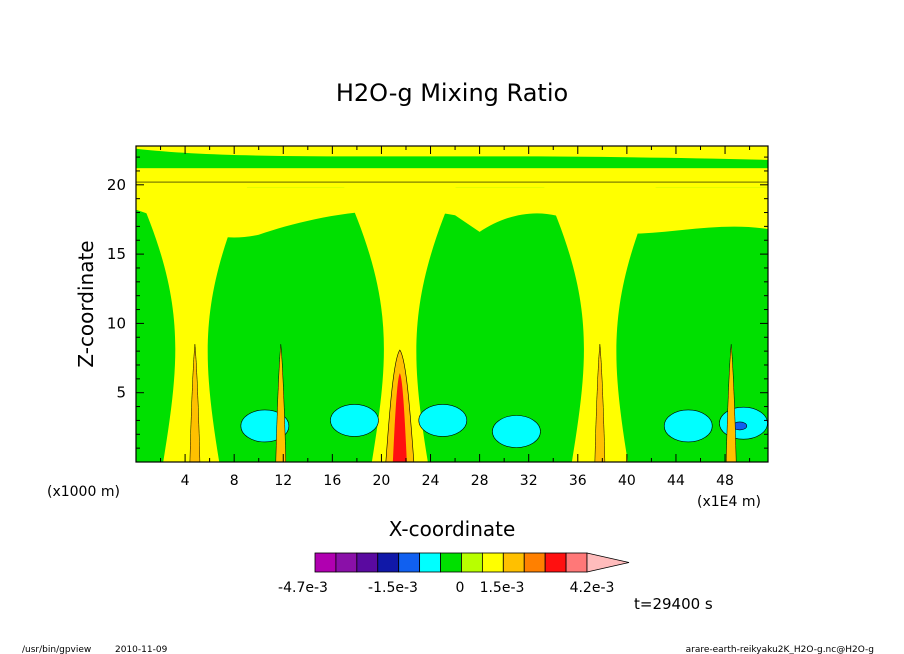 This screenshot has width=904, height=654. Describe the element at coordinates (676, 481) in the screenshot. I see `x-tick-label: 44` at that location.